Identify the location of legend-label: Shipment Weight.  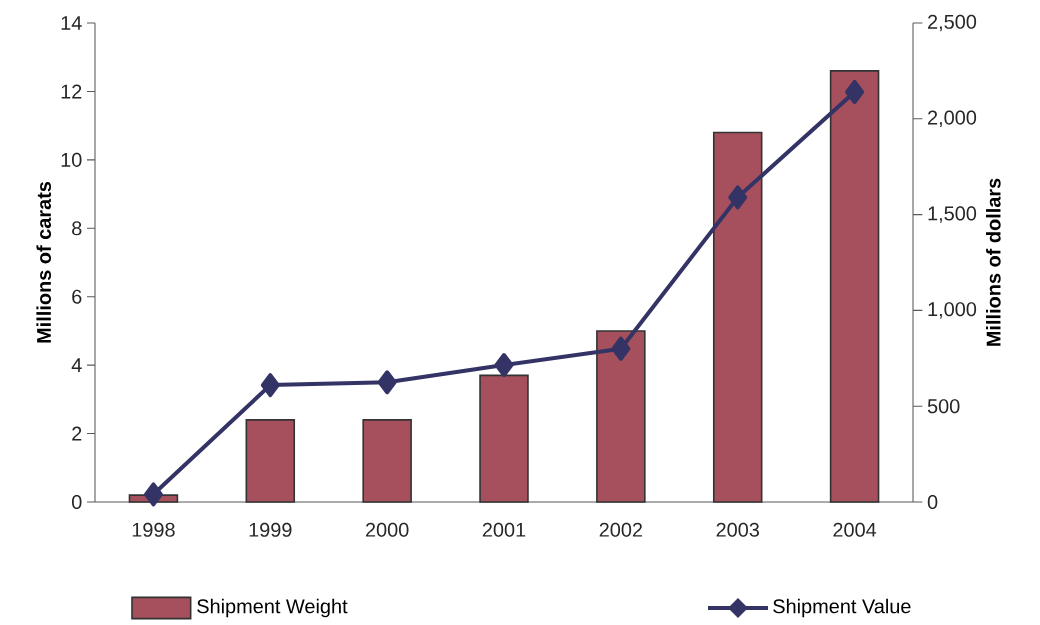
(272, 608).